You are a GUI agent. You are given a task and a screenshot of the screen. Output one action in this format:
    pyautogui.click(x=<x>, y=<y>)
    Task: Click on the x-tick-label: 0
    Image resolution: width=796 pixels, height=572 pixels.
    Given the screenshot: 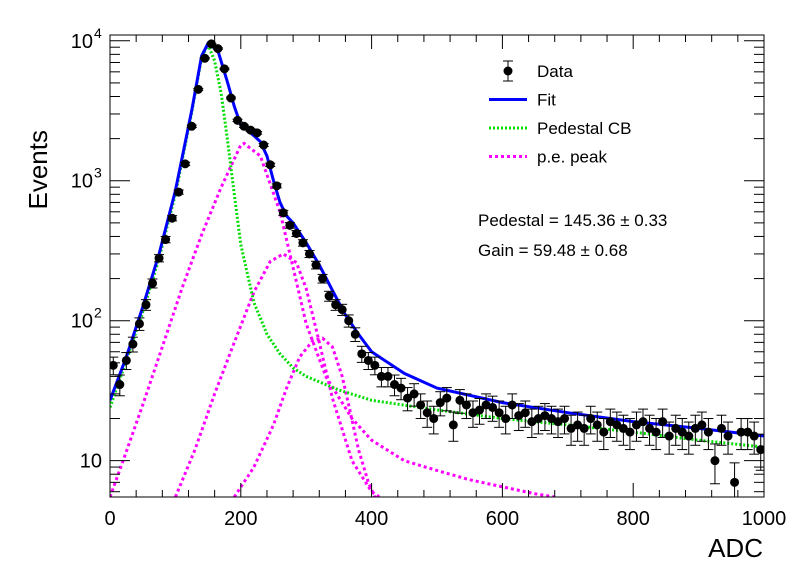 What is the action you would take?
    pyautogui.click(x=109, y=519)
    